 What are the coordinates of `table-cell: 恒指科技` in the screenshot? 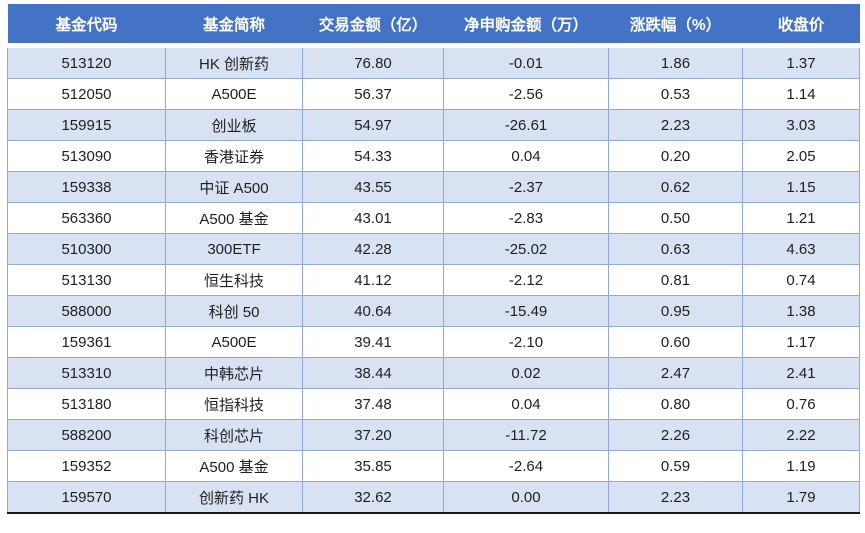 It's located at (234, 404).